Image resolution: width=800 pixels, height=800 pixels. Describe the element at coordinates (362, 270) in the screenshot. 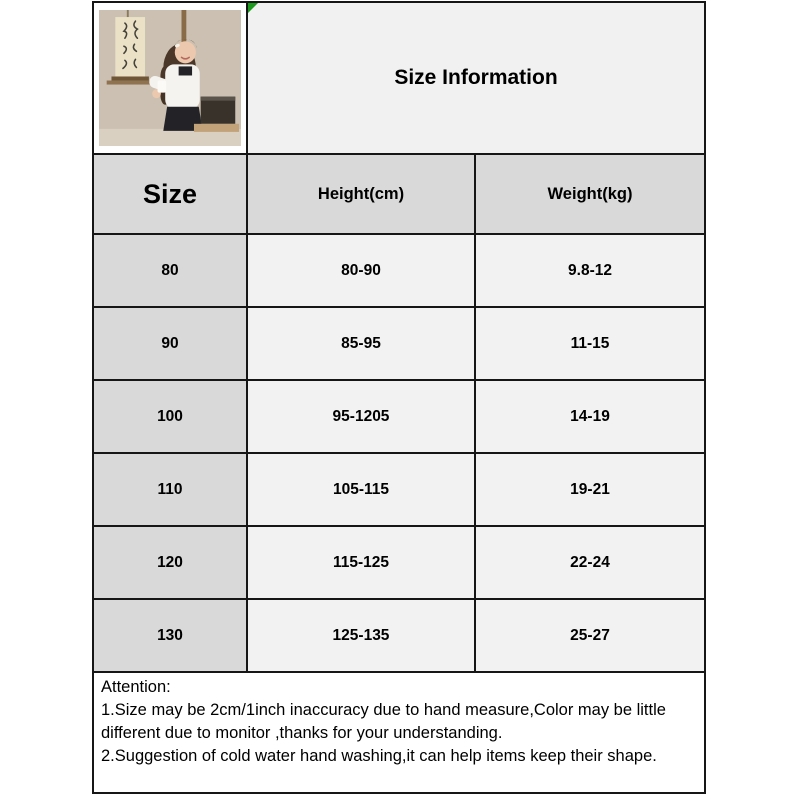

I see `height-cell: 80-90` at that location.